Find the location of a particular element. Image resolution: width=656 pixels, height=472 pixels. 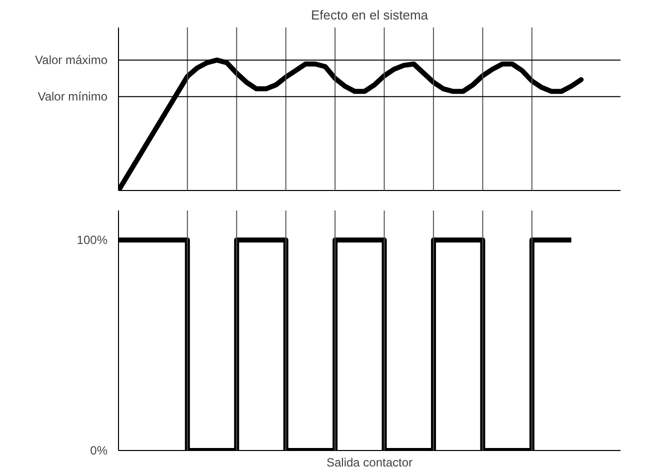

x-axis-title: Salida contactor is located at coordinates (369, 463).